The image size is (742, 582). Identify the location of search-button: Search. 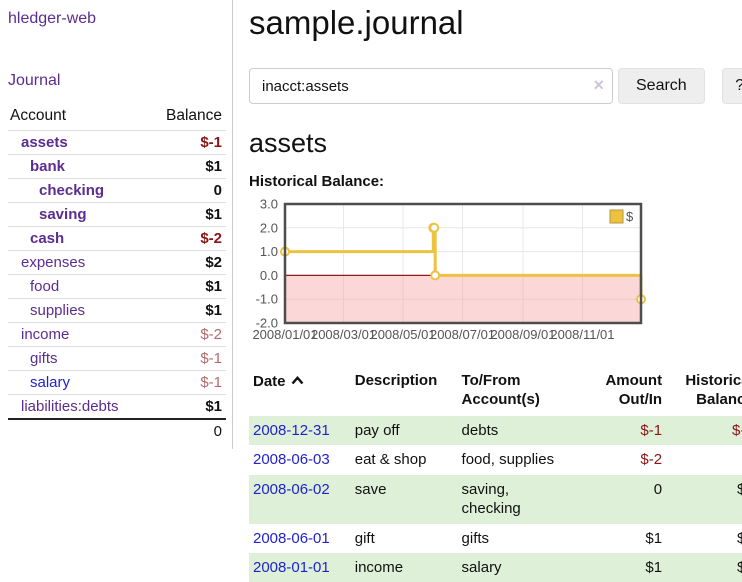
(661, 86).